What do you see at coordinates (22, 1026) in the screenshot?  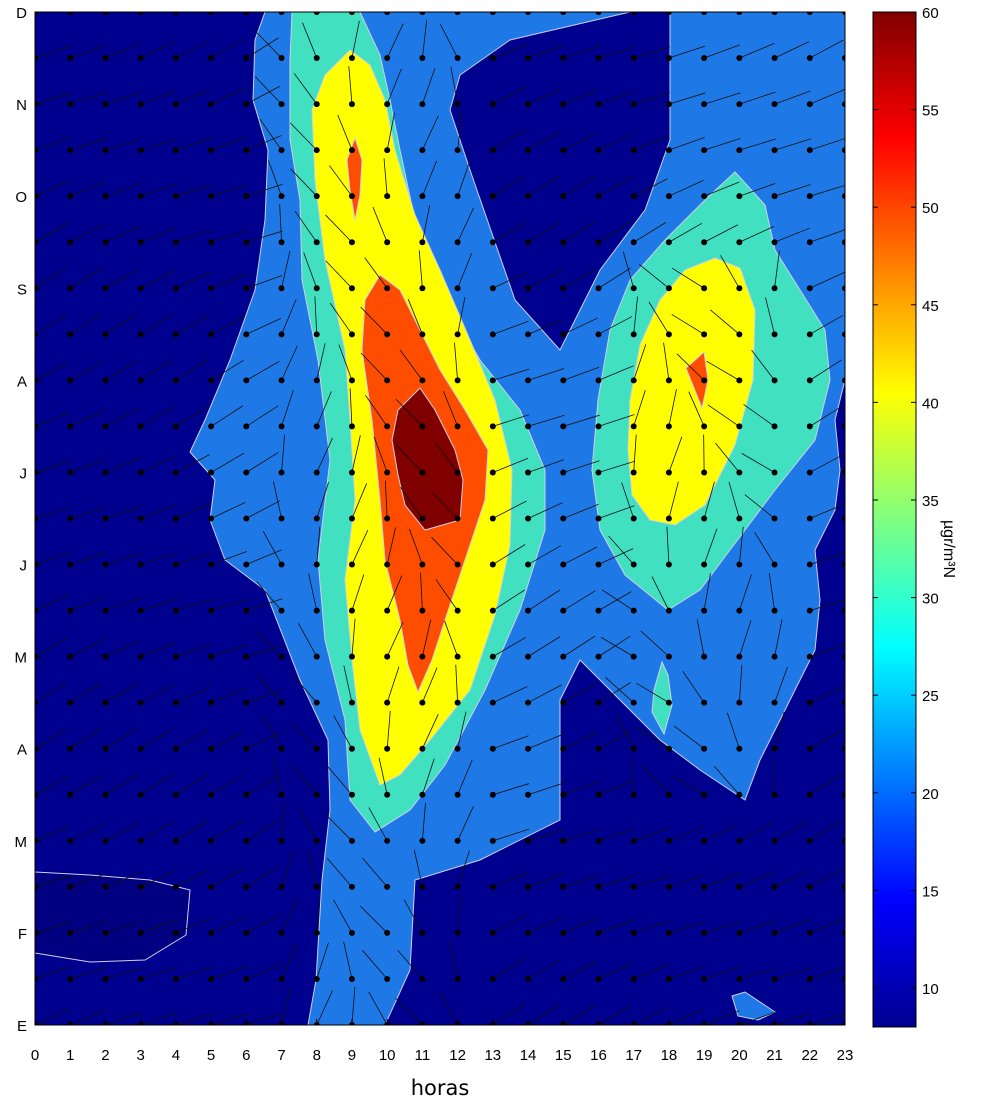 I see `y-tick-label: E` at bounding box center [22, 1026].